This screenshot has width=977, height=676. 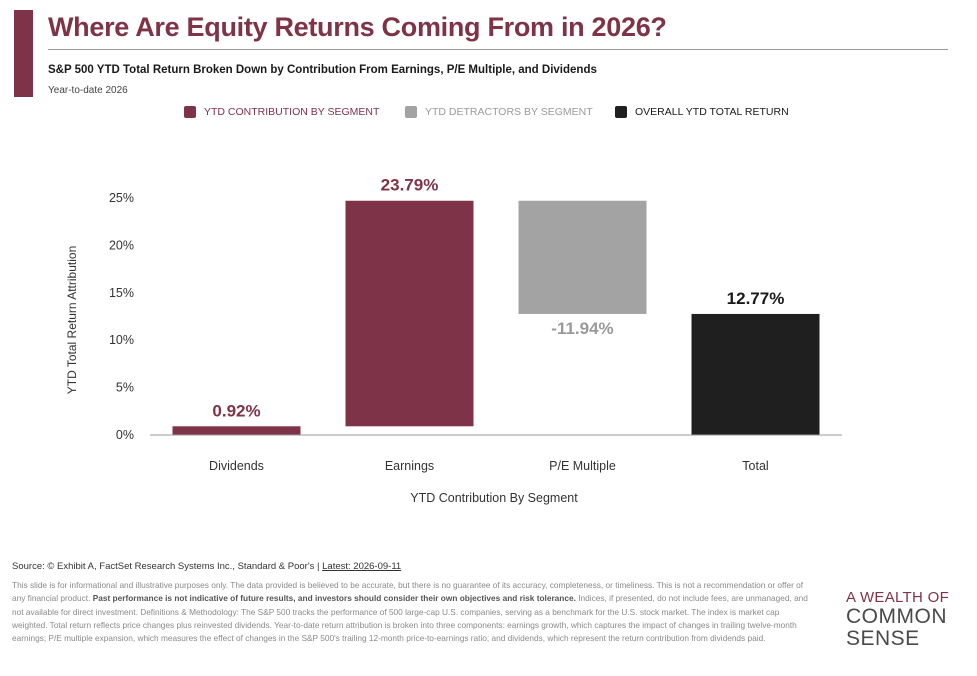 I want to click on bar-p-e-multiple, so click(x=582, y=257).